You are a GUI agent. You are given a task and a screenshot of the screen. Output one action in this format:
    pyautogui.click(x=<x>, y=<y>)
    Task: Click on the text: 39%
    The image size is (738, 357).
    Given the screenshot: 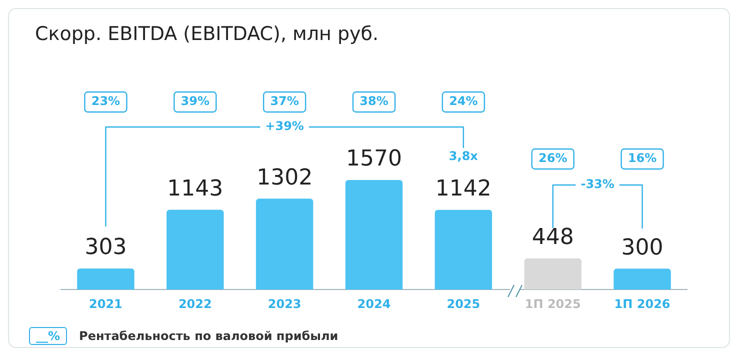 What is the action you would take?
    pyautogui.click(x=195, y=101)
    